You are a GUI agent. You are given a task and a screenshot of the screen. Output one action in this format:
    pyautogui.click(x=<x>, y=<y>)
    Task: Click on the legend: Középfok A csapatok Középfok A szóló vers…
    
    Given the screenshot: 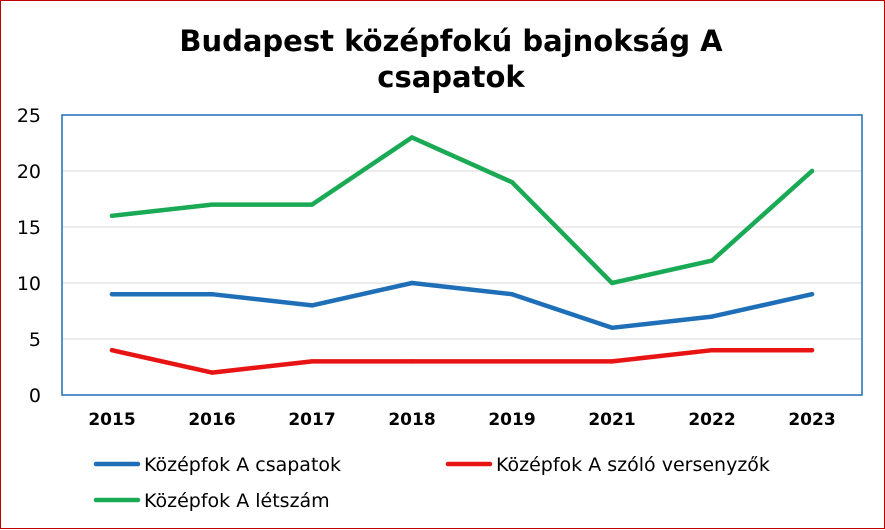 What is the action you would take?
    pyautogui.click(x=431, y=483)
    